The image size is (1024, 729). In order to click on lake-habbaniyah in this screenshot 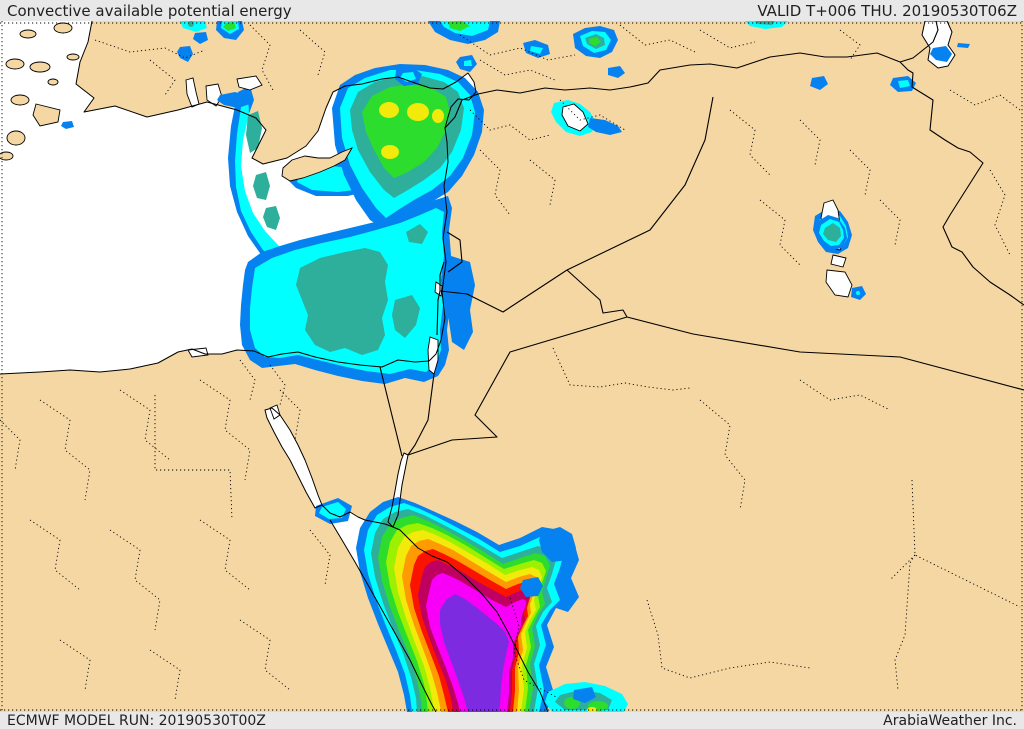, I will do `click(838, 261)`.